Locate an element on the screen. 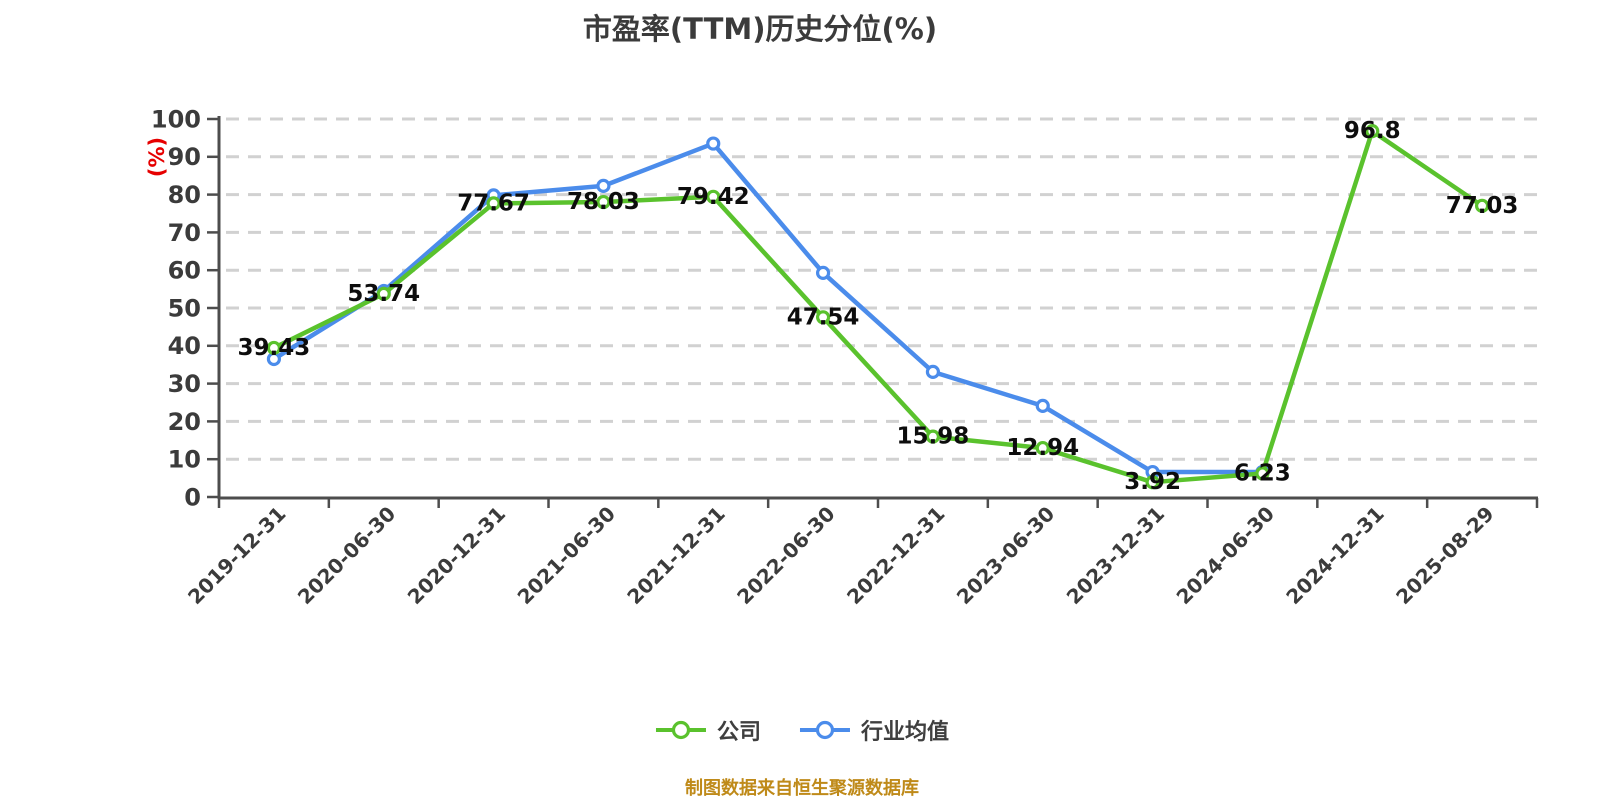  point-value-label: 77.67 is located at coordinates (493, 203).